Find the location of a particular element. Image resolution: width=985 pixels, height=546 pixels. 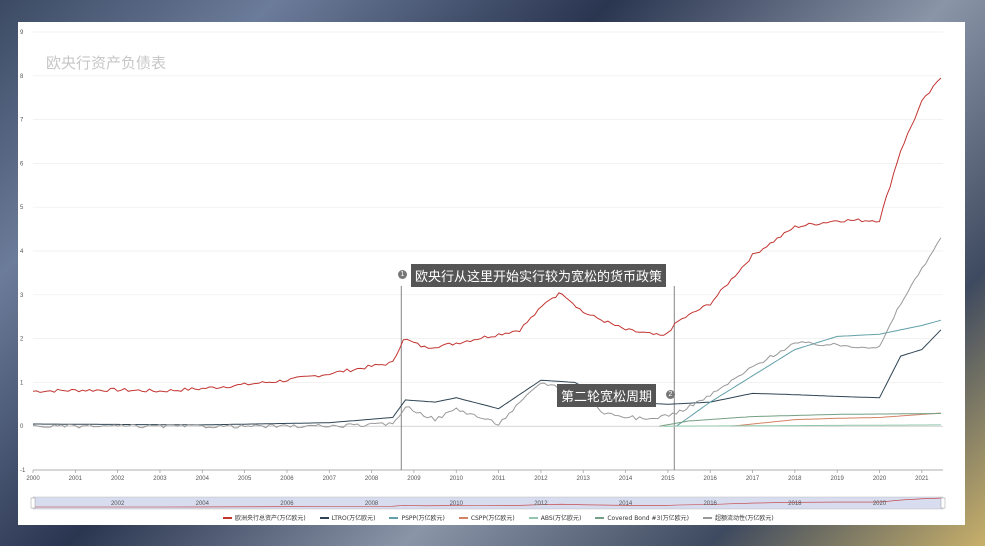

x-tick-label: 2012 is located at coordinates (541, 479).